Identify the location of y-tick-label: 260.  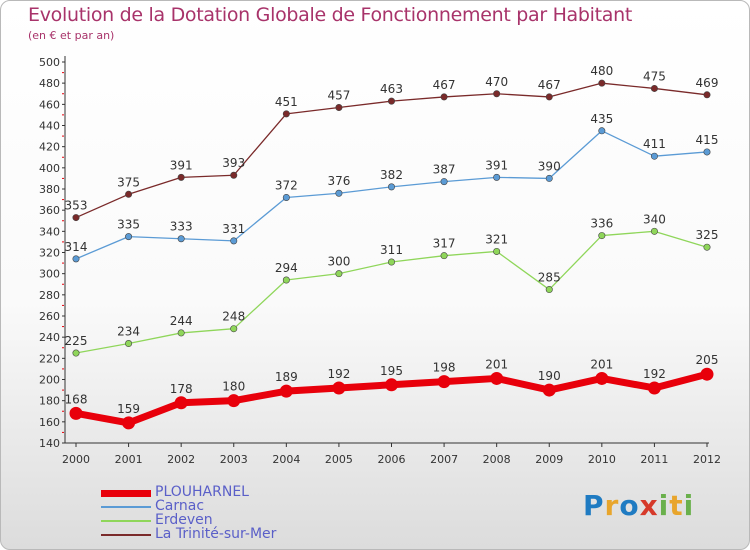
(49, 316).